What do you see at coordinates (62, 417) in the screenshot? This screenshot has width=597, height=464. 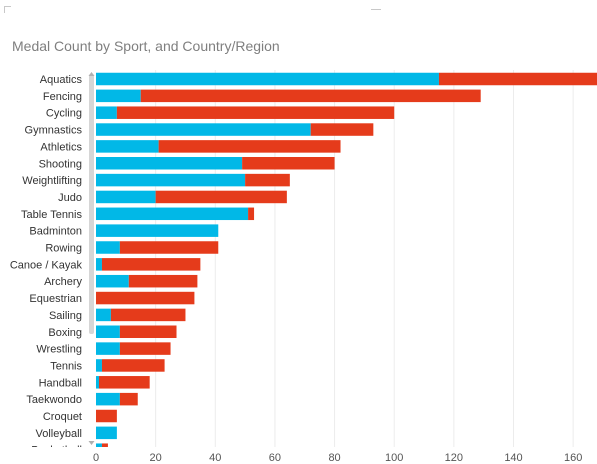 I see `category-label: Croquet` at bounding box center [62, 417].